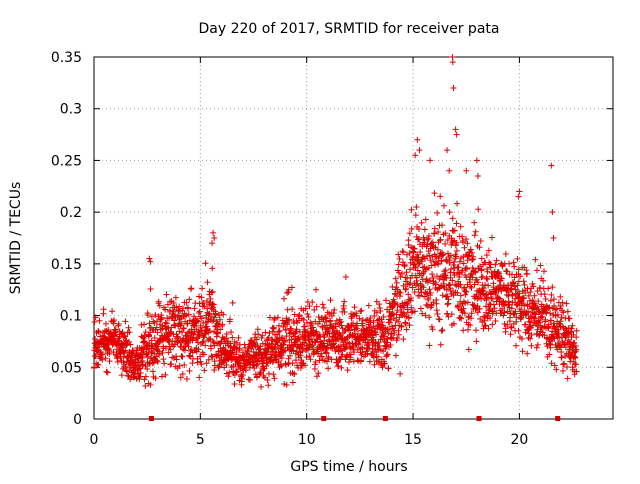 The height and width of the screenshot is (484, 640). I want to click on y-tick-label: 0.2, so click(71, 213).